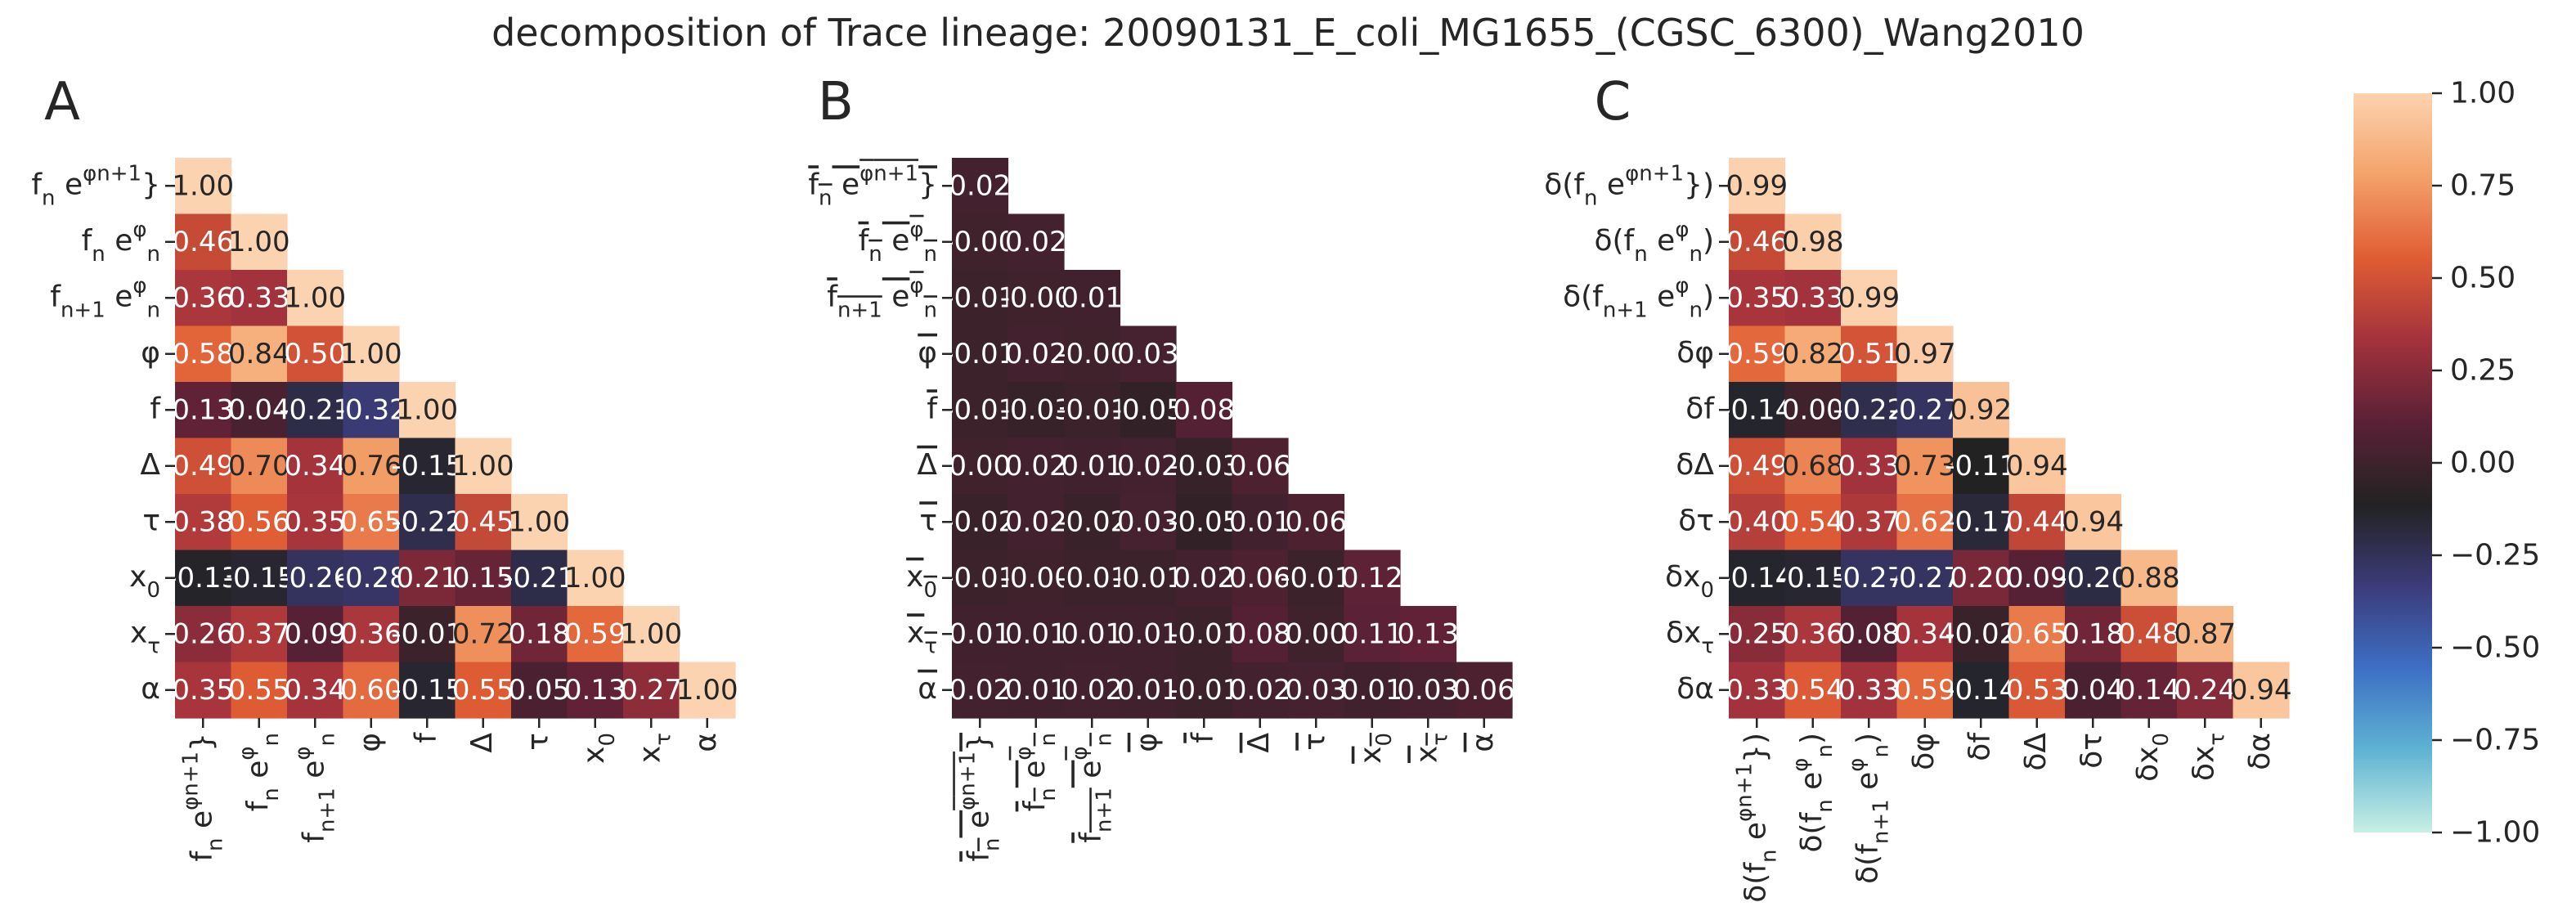 The width and height of the screenshot is (2576, 920). Describe the element at coordinates (151, 520) in the screenshot. I see `row-tick-label: τ` at that location.